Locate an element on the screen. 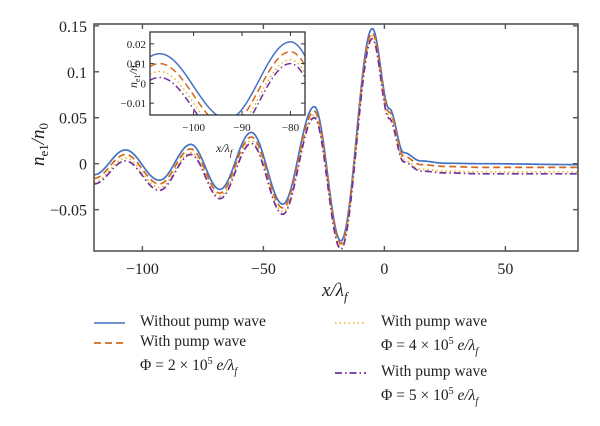 This screenshot has width=600, height=426. inset-y-slash: /n is located at coordinates (133, 70).